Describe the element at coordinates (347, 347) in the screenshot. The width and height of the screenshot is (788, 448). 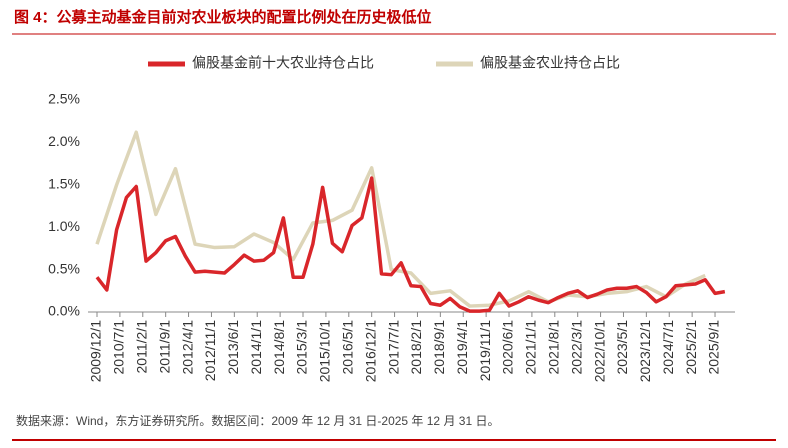
I see `x-tick-label: 2016/5/1` at that location.